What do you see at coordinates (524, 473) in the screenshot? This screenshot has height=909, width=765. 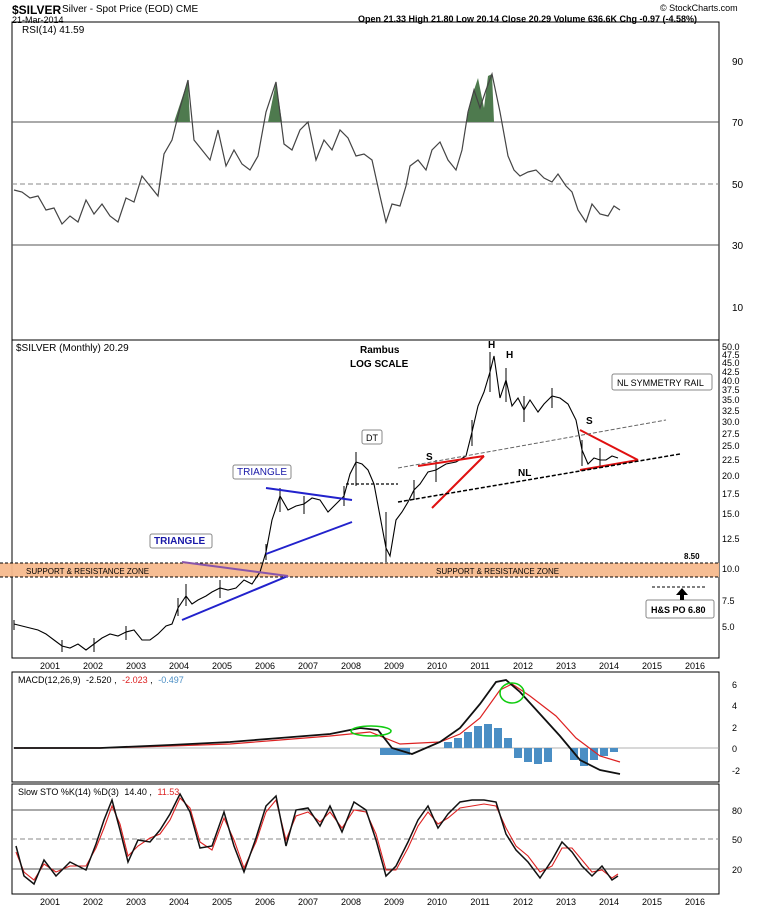 I see `neckline-label: NL` at bounding box center [524, 473].